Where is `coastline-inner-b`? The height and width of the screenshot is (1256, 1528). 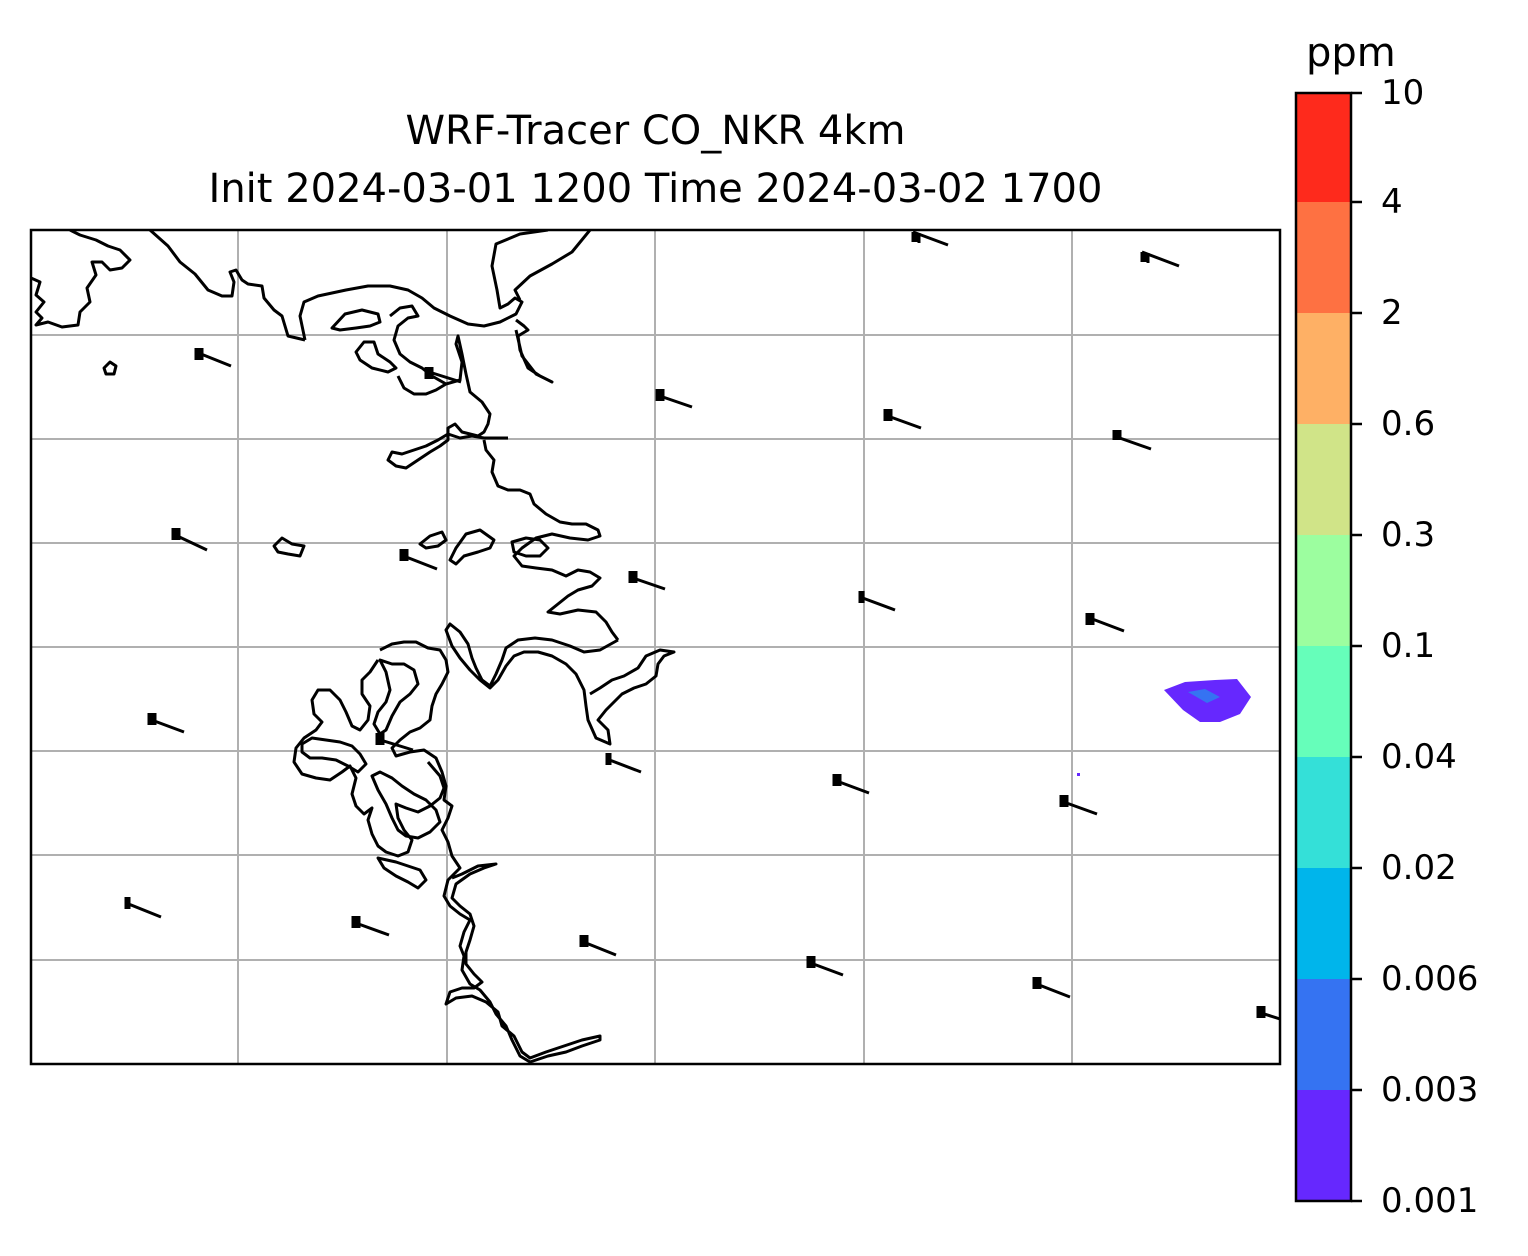 coastline-inner-b is located at coordinates (334, 755).